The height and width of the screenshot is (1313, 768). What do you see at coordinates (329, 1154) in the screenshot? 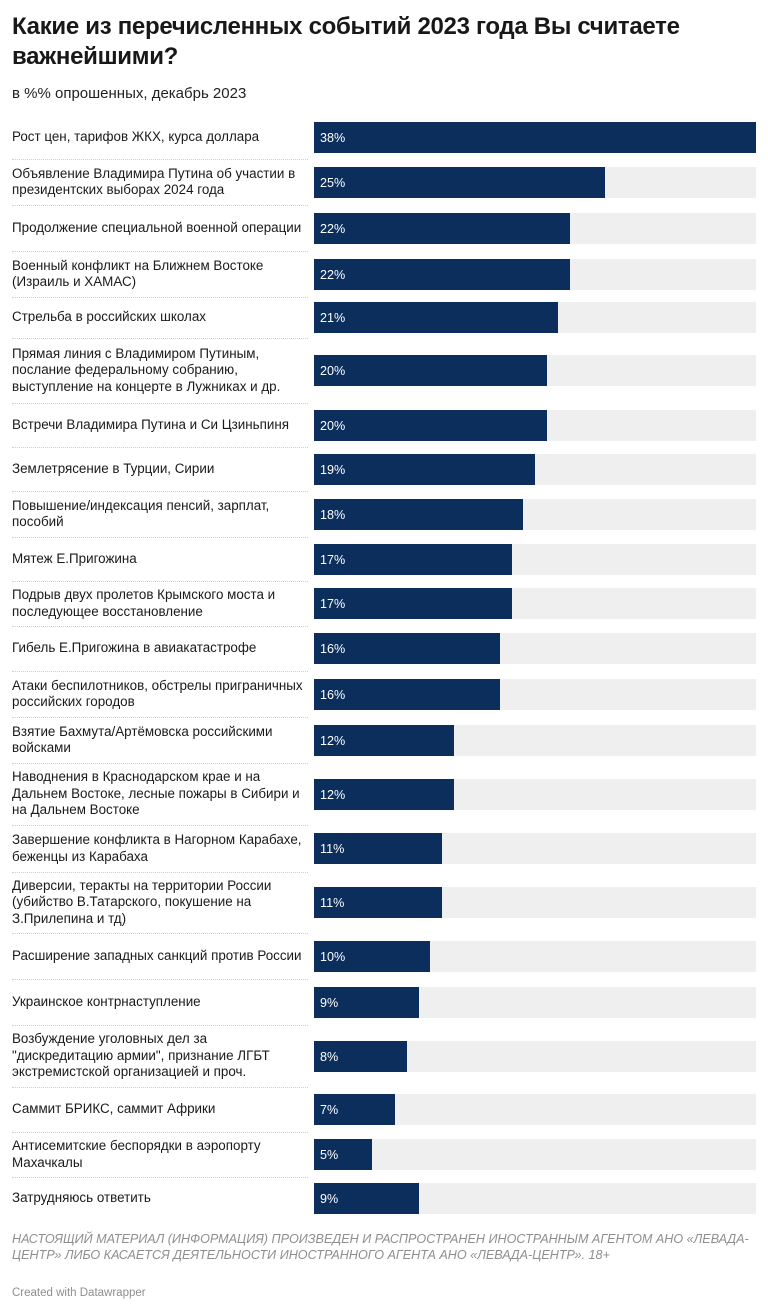
I see `value-label: 5%` at bounding box center [329, 1154].